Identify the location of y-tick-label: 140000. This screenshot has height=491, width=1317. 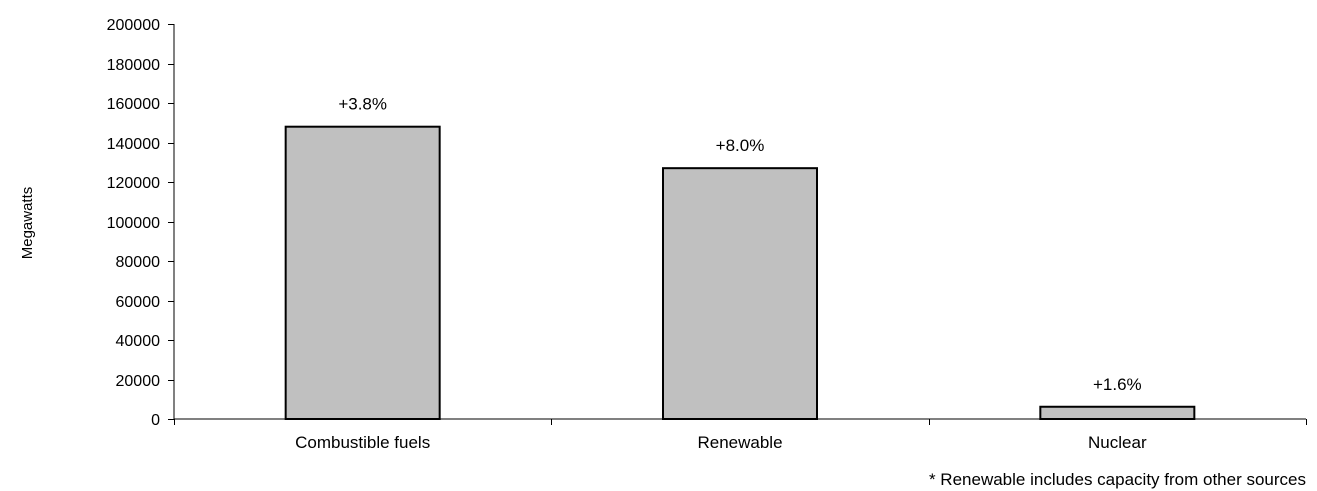
(133, 144).